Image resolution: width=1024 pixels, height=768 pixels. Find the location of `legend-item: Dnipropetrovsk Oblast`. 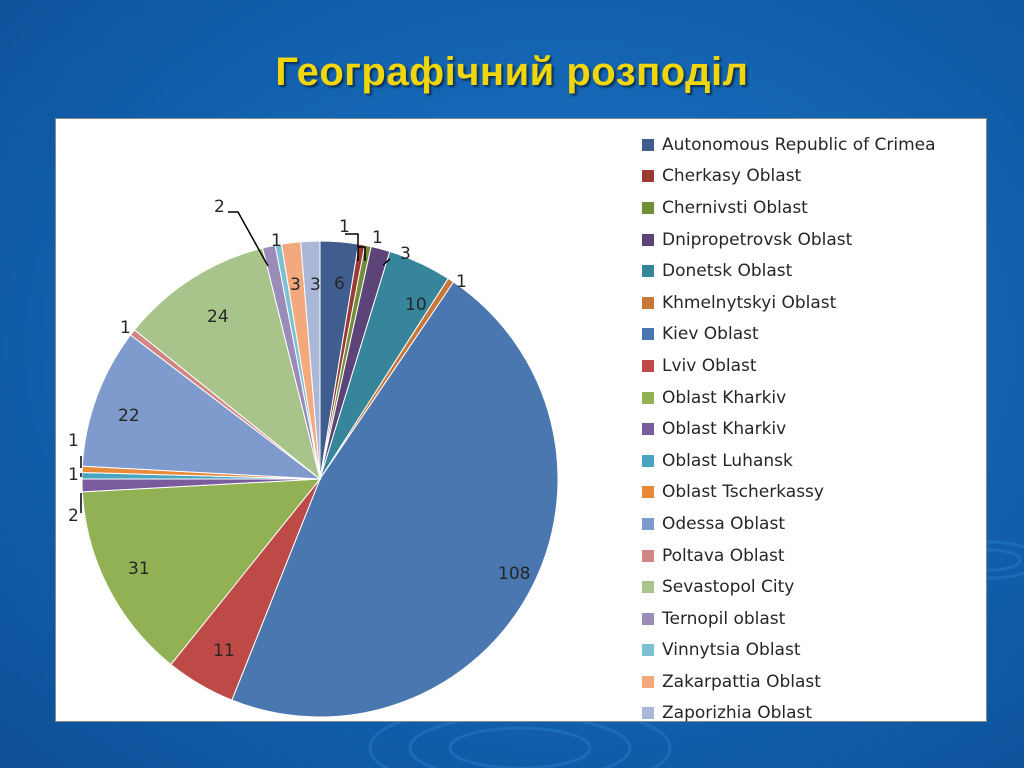

legend-item: Dnipropetrovsk Oblast is located at coordinates (812, 240).